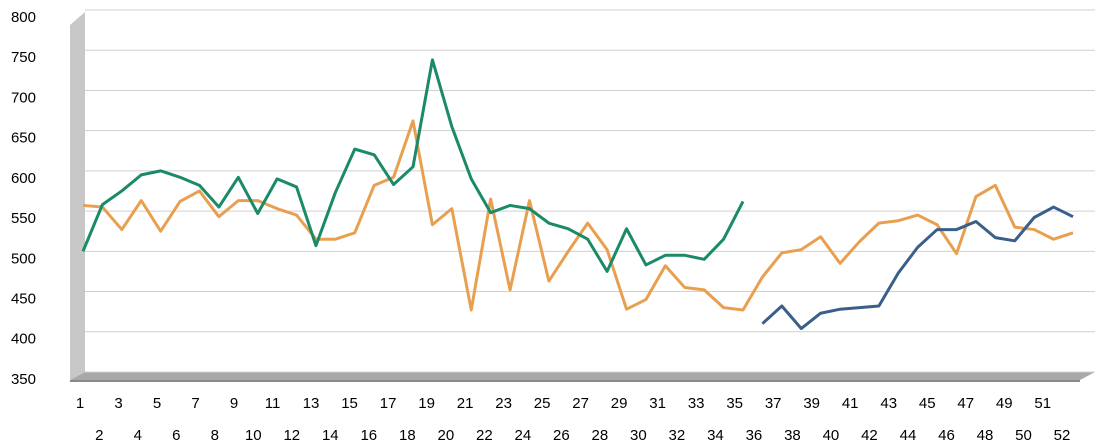  I want to click on x-tick-label: 11, so click(273, 403).